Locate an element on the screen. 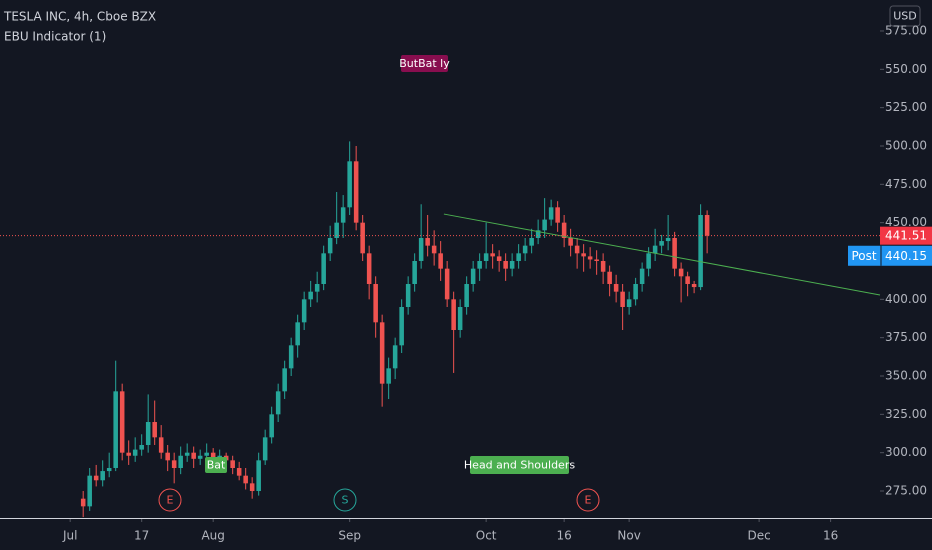 This screenshot has height=550, width=932. y-tick-label: 550.00 is located at coordinates (906, 69).